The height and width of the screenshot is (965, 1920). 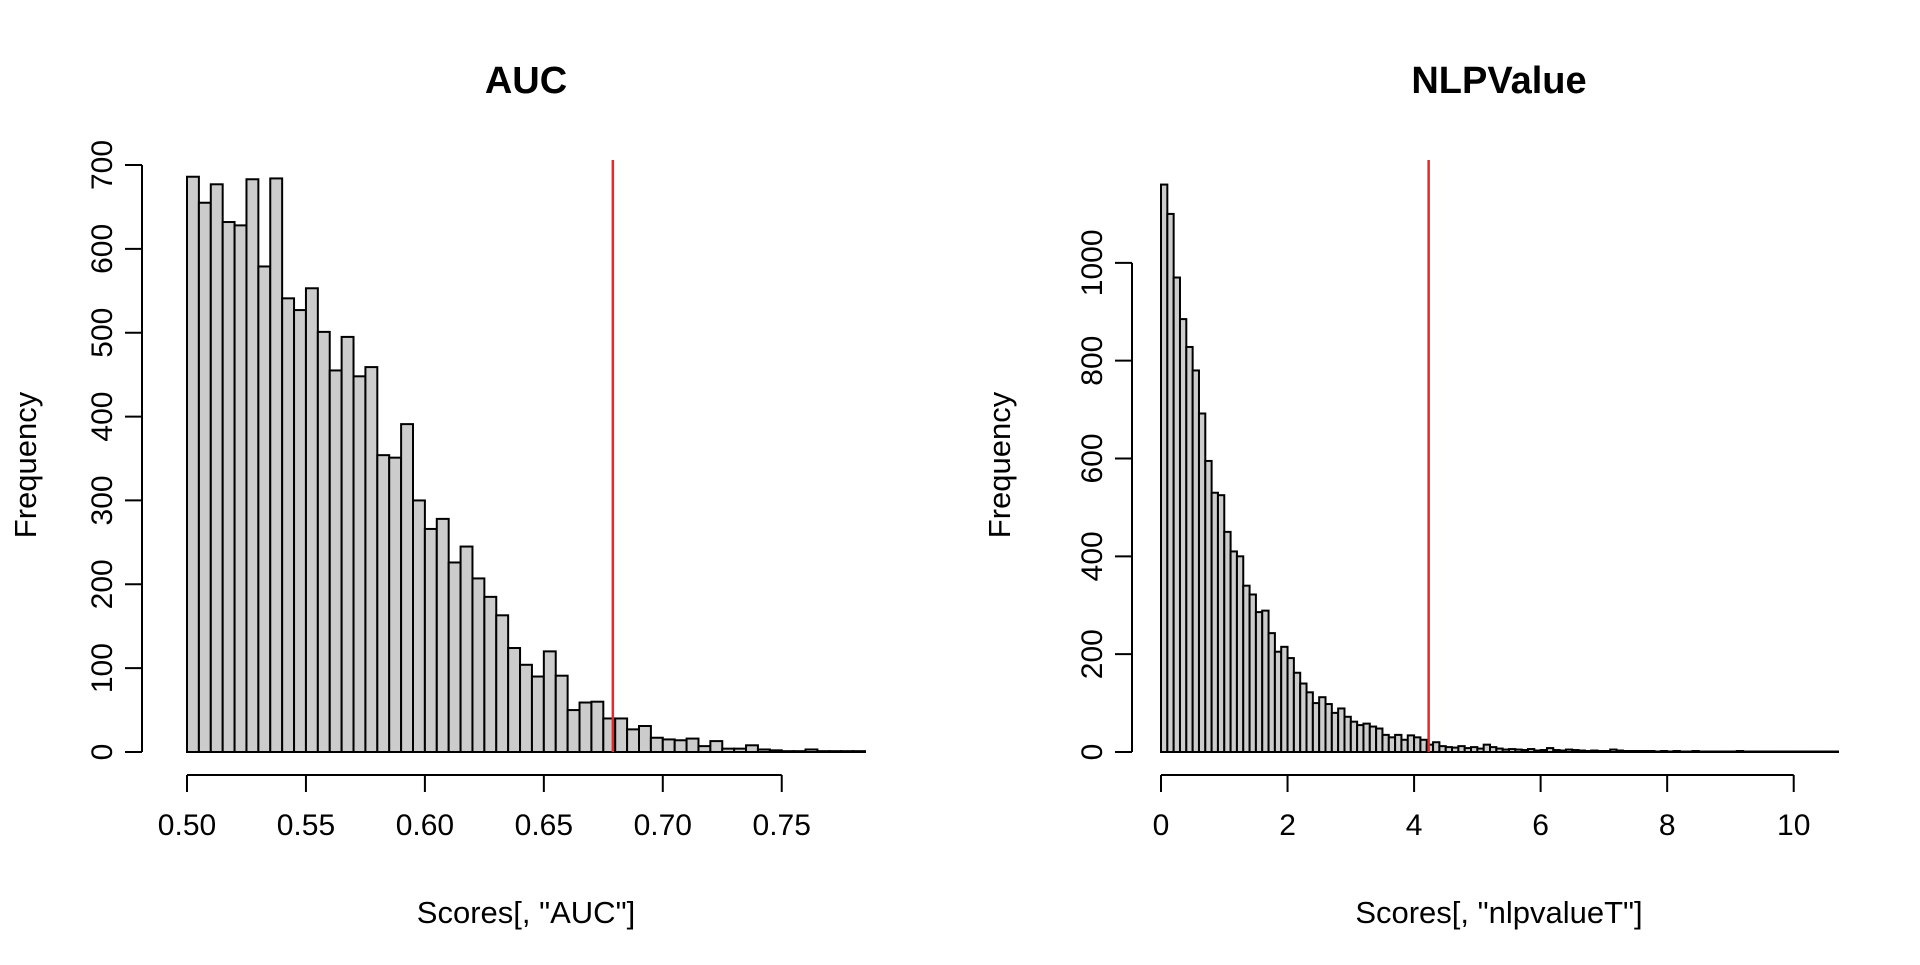 I want to click on auc-x-axis-title: Scores[, "AUC"], so click(x=526, y=912).